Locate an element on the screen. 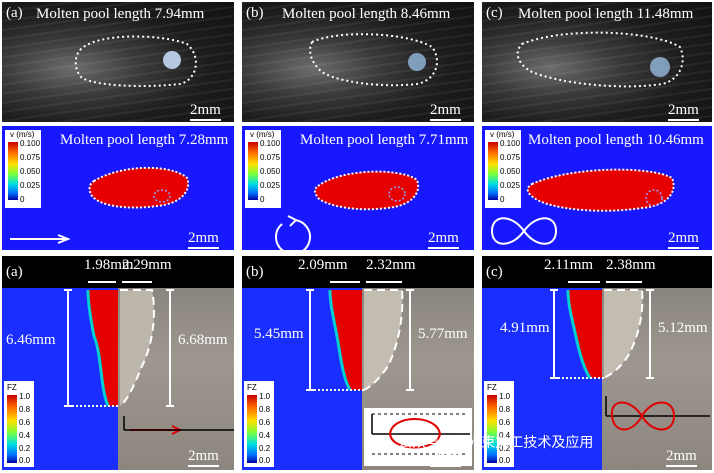 The image size is (714, 473). photo-panel-a: Molten pool length 7.94mm (a) 2mm is located at coordinates (118, 62).